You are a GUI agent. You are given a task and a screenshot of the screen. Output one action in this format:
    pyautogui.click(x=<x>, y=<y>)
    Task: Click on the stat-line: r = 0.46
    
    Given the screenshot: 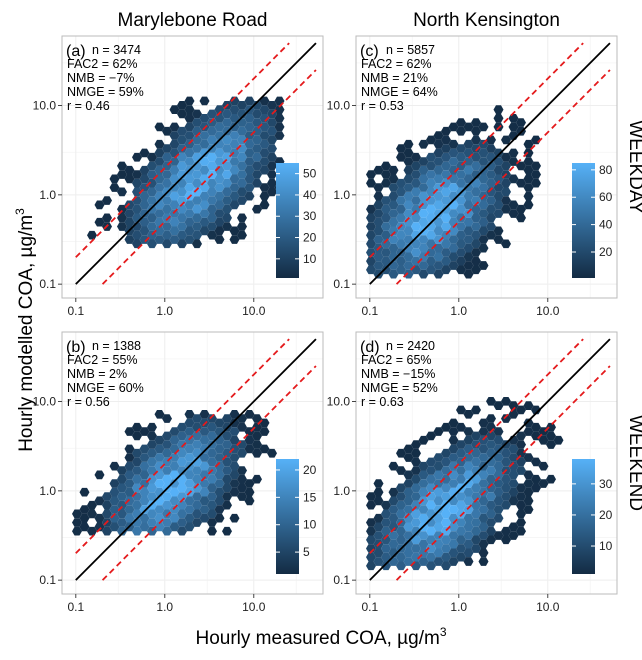 What is the action you would take?
    pyautogui.click(x=88, y=106)
    